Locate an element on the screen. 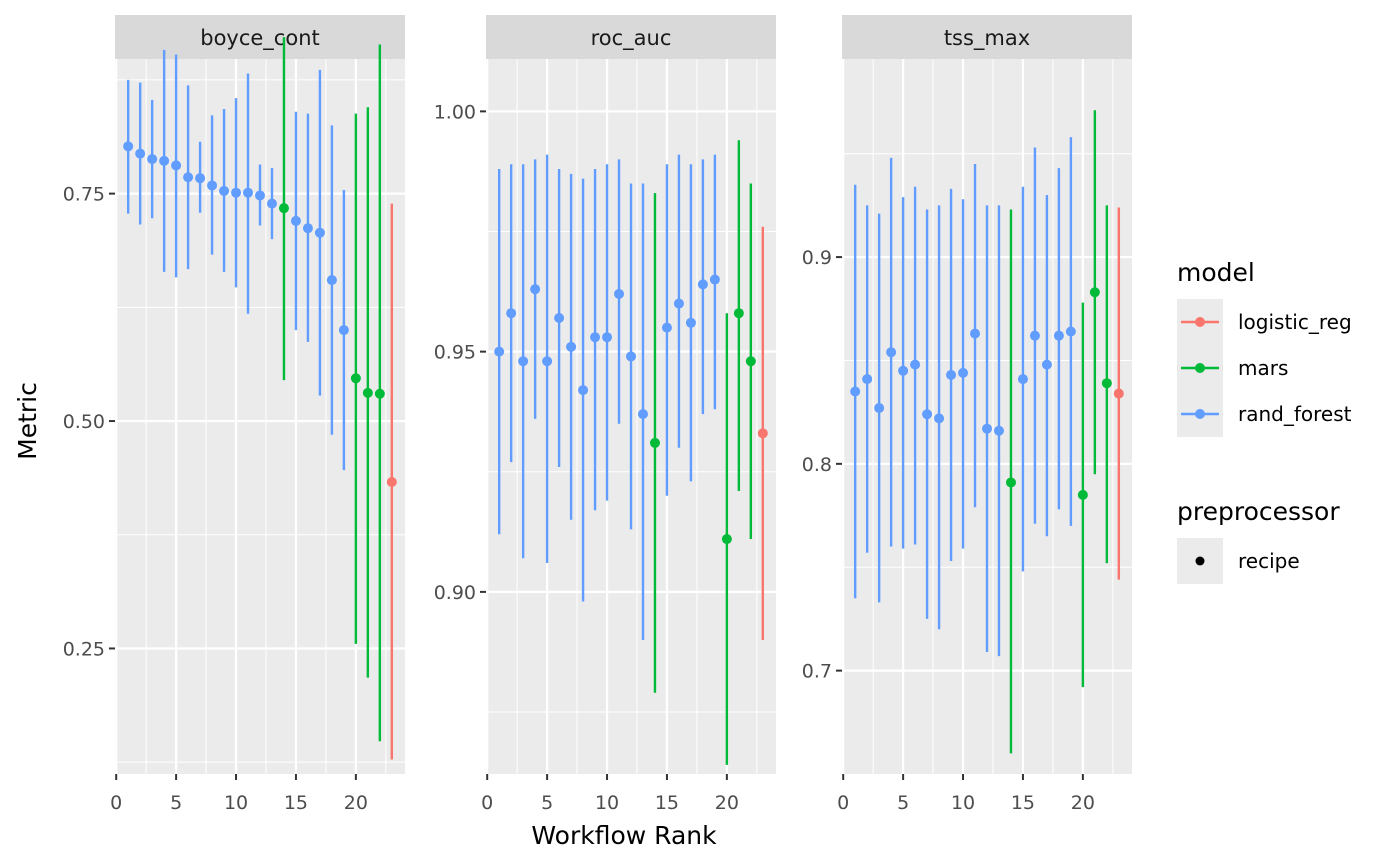 The image size is (1400, 865). legend-label: rand_forest is located at coordinates (1295, 414).